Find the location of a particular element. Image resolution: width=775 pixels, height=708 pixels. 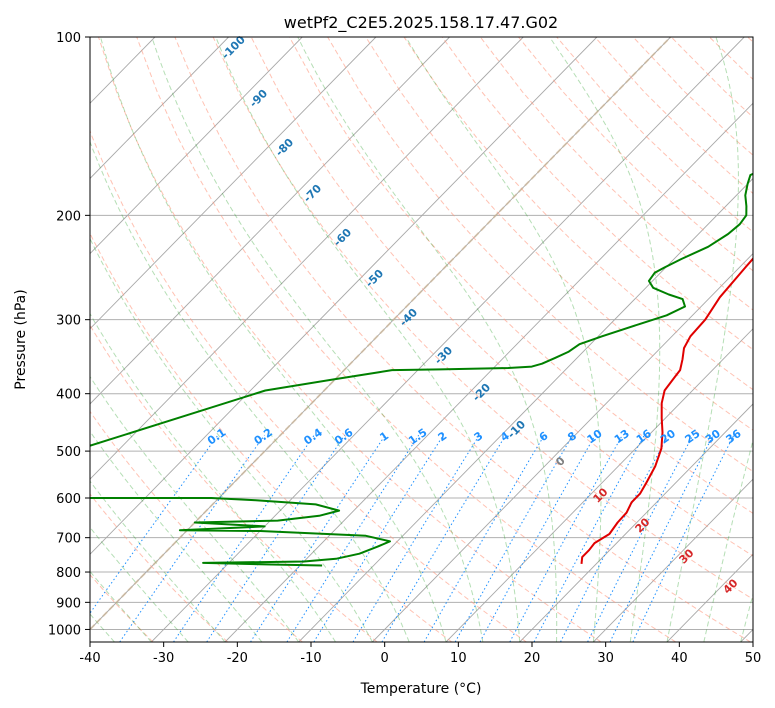

x-tick-label: 0 is located at coordinates (385, 658).